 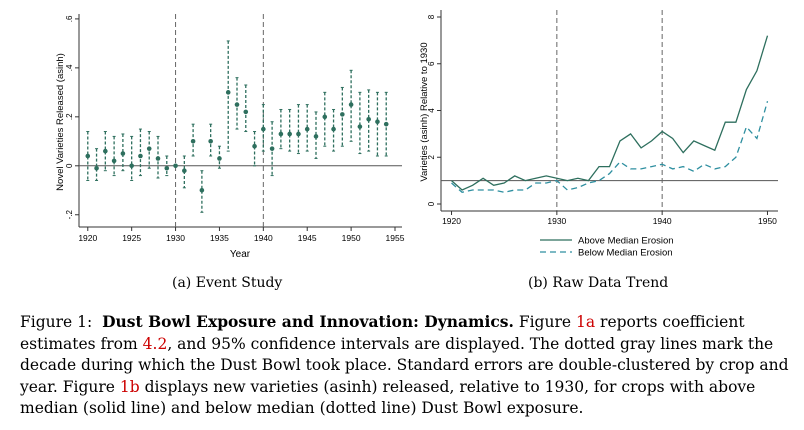 I want to click on y-tick-label: 6, so click(x=431, y=63).